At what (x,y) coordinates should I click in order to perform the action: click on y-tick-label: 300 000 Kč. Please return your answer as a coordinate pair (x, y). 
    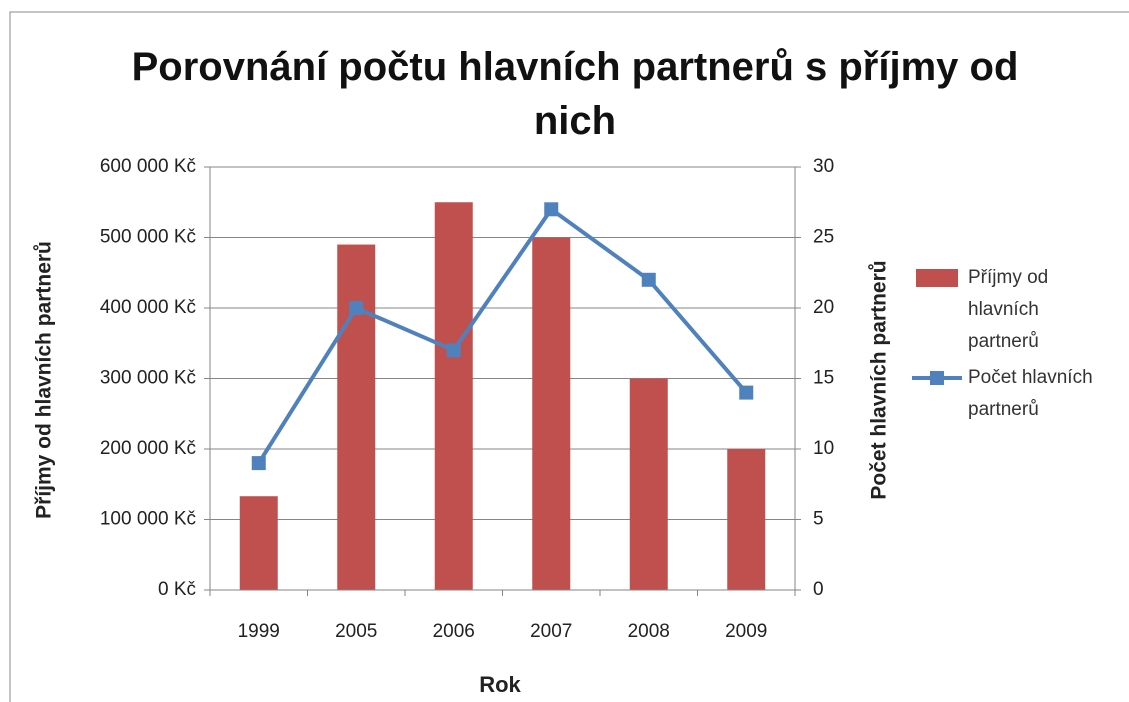
    Looking at the image, I should click on (148, 378).